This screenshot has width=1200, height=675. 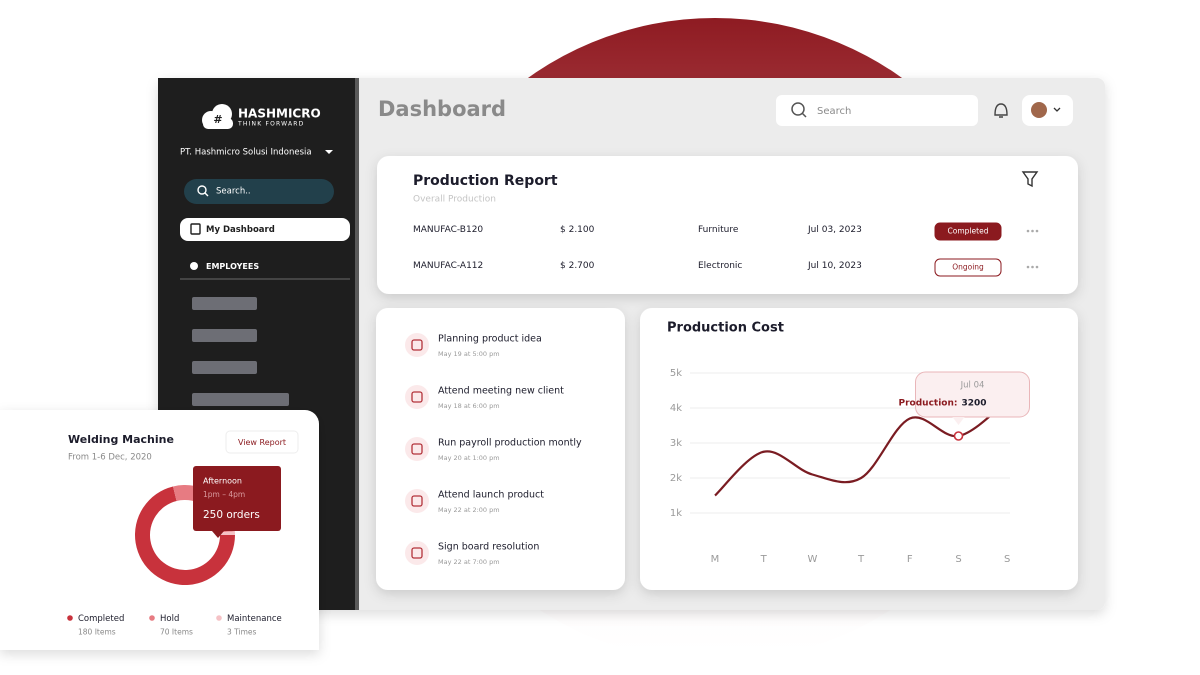 What do you see at coordinates (974, 404) in the screenshot?
I see `tooltip-value: 3200` at bounding box center [974, 404].